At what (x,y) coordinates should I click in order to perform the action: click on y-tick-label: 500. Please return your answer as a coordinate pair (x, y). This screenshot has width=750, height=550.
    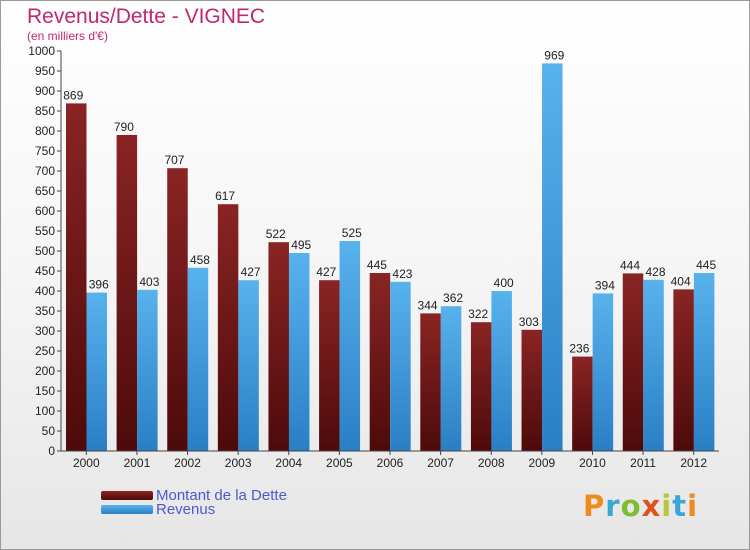
    Looking at the image, I should click on (45, 251).